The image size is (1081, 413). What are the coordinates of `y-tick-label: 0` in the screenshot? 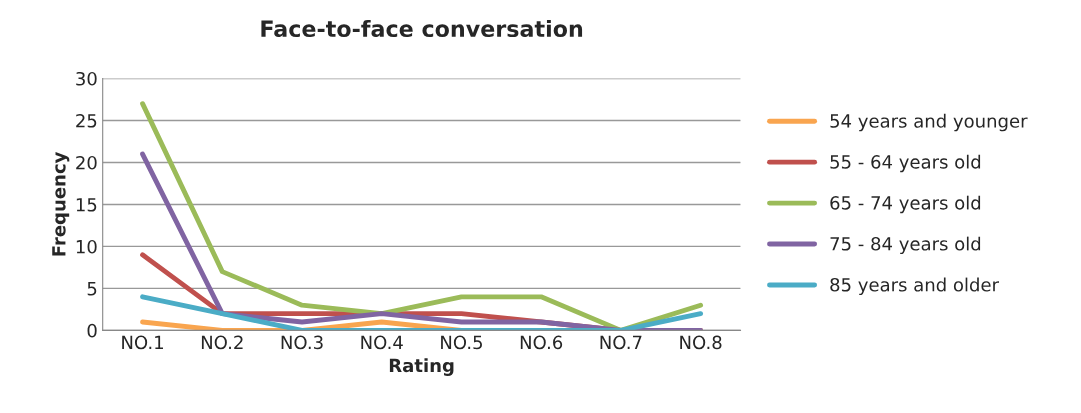 It's located at (92, 330).